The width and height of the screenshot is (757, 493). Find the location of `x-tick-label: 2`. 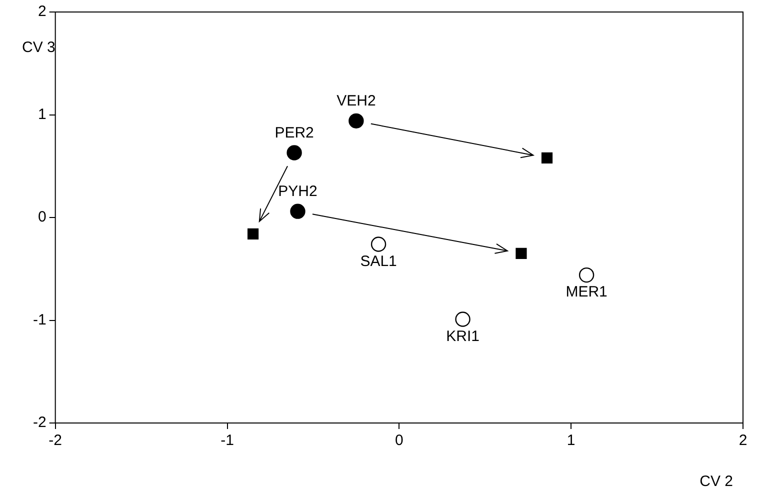

x-tick-label: 2 is located at coordinates (743, 441).